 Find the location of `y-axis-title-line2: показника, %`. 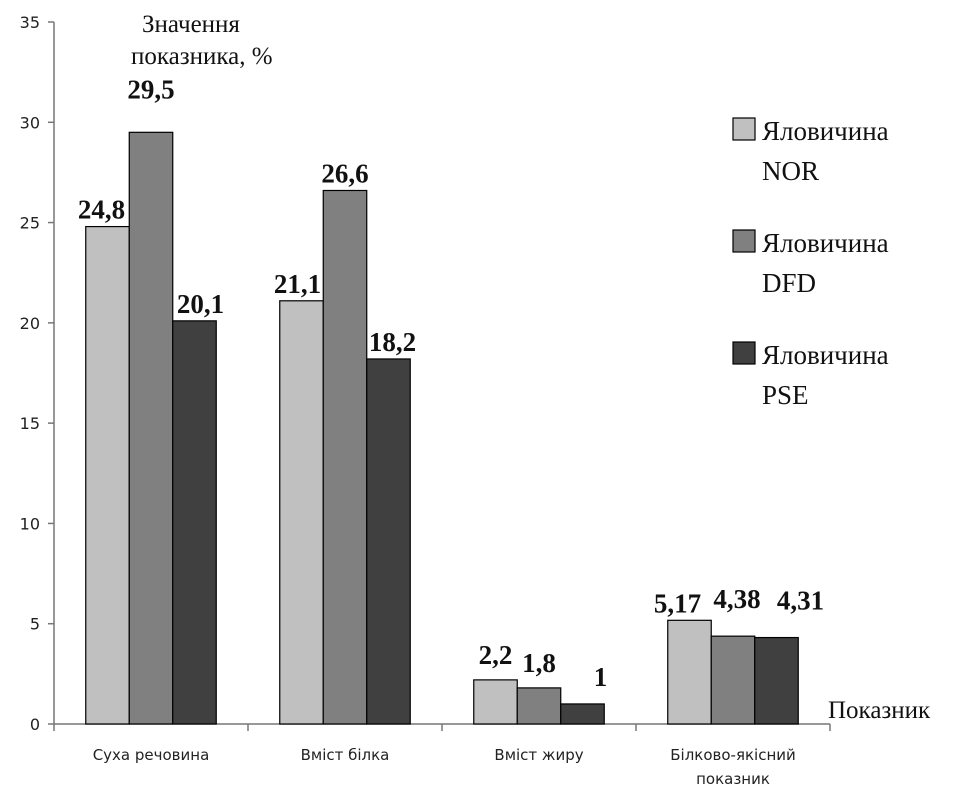

y-axis-title-line2: показника, % is located at coordinates (202, 56).